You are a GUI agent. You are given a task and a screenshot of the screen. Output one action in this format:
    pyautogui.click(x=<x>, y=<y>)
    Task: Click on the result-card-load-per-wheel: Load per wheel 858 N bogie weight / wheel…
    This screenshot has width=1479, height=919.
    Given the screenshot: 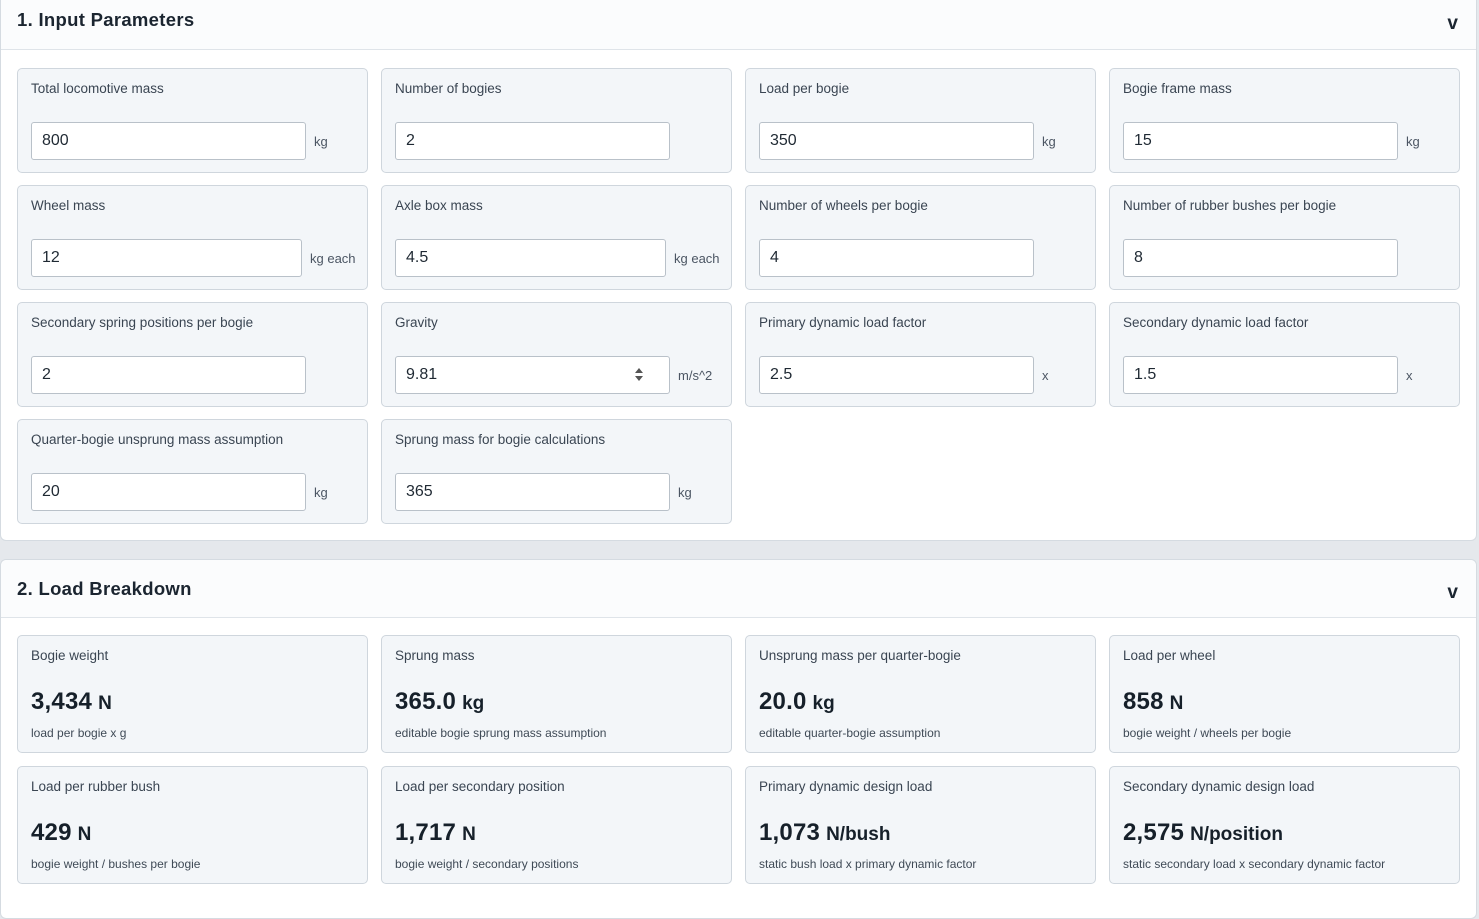 What is the action you would take?
    pyautogui.click(x=1284, y=694)
    